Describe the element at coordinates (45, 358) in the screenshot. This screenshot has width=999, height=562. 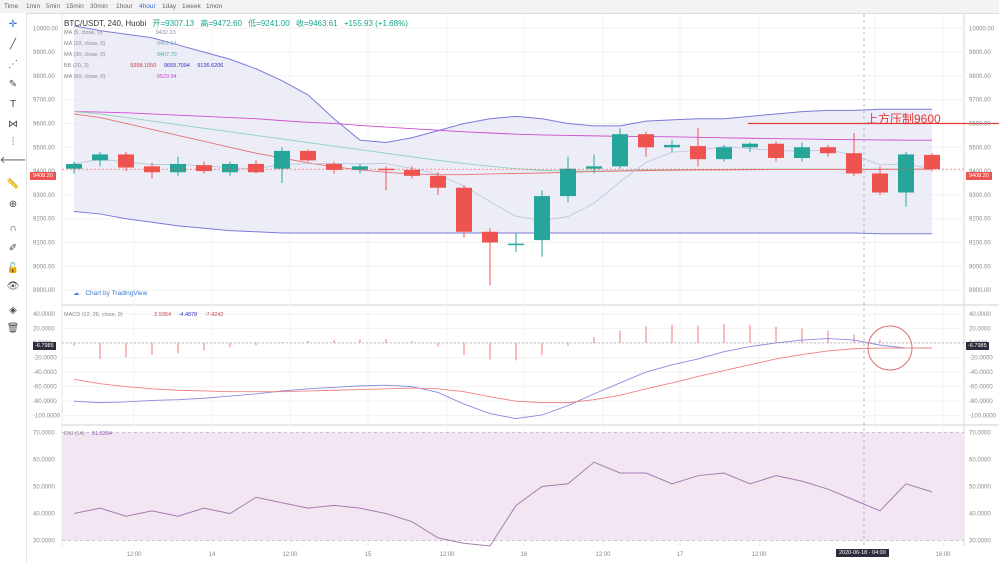
I see `macd-tick-label-left: -20.0000` at that location.